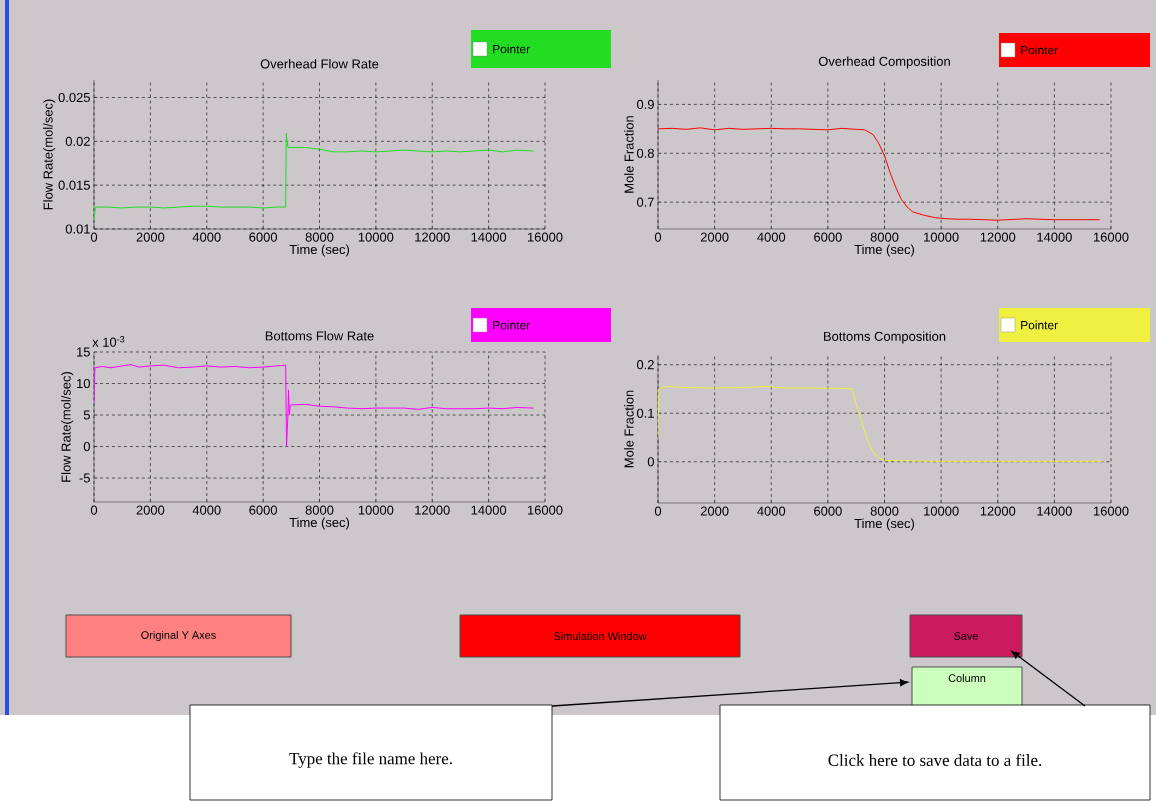  What do you see at coordinates (967, 678) in the screenshot?
I see `text: Column` at bounding box center [967, 678].